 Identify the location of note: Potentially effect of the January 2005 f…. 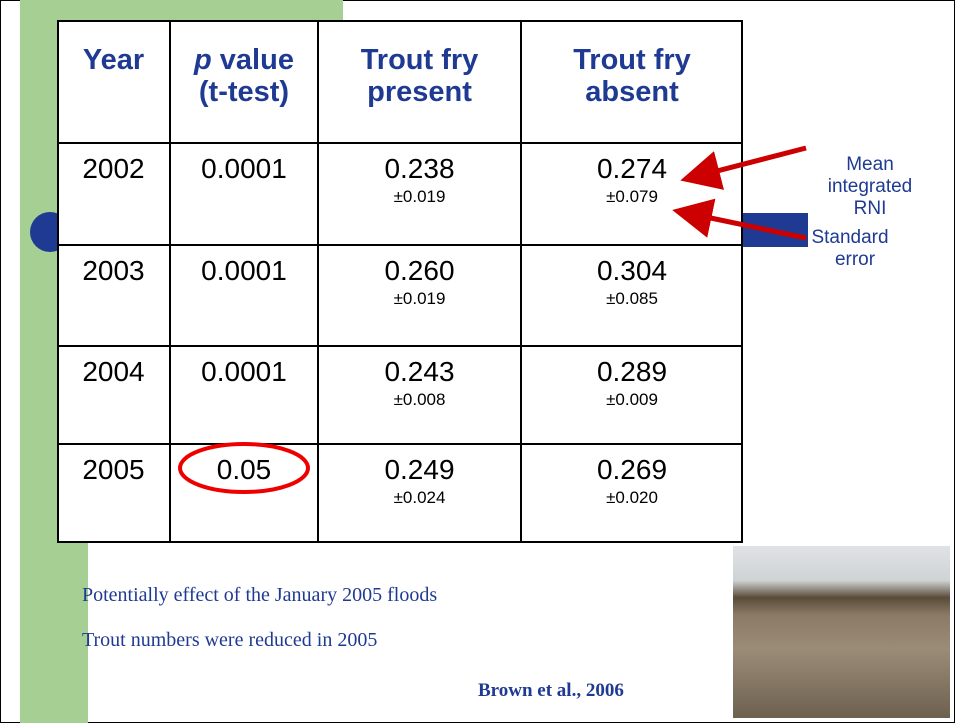
(260, 595).